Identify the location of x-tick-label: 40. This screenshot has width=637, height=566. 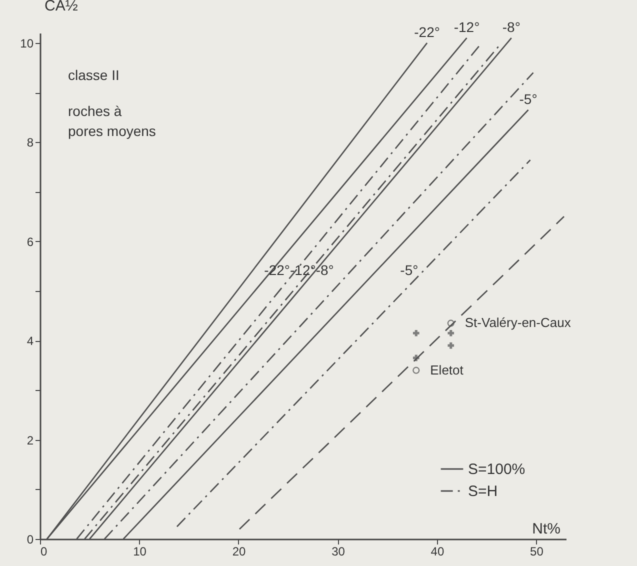
(437, 551).